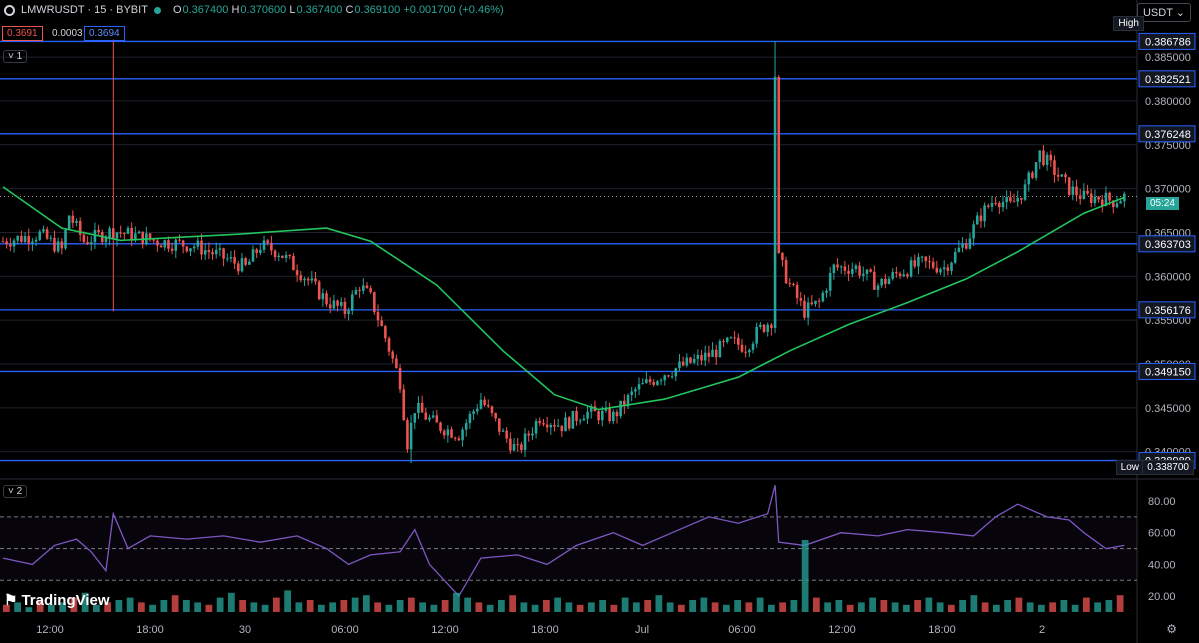  I want to click on settings-gear-icon: ⚙, so click(1171, 629).